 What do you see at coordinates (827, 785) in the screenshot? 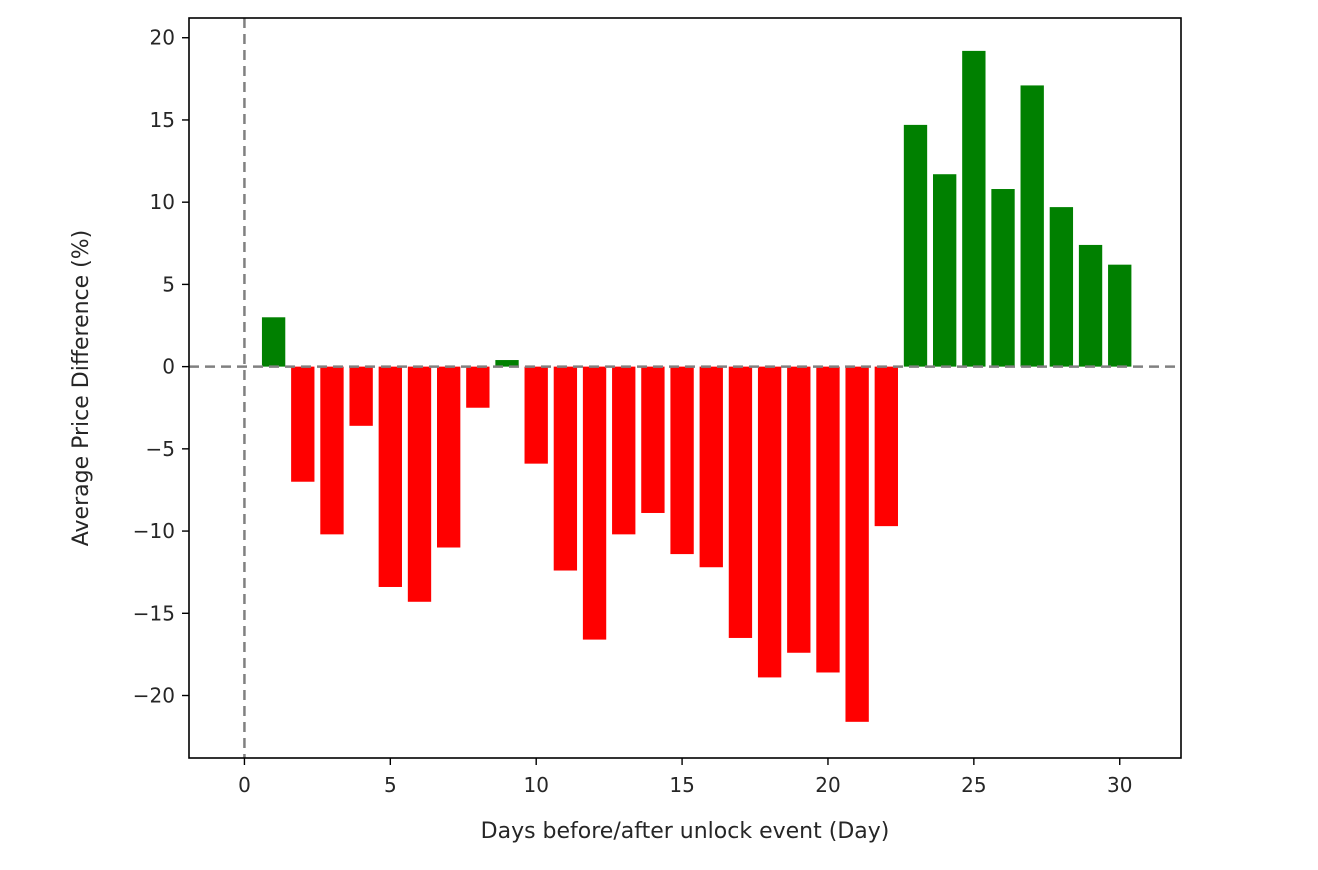
I see `x-tick-label: 20` at bounding box center [827, 785].